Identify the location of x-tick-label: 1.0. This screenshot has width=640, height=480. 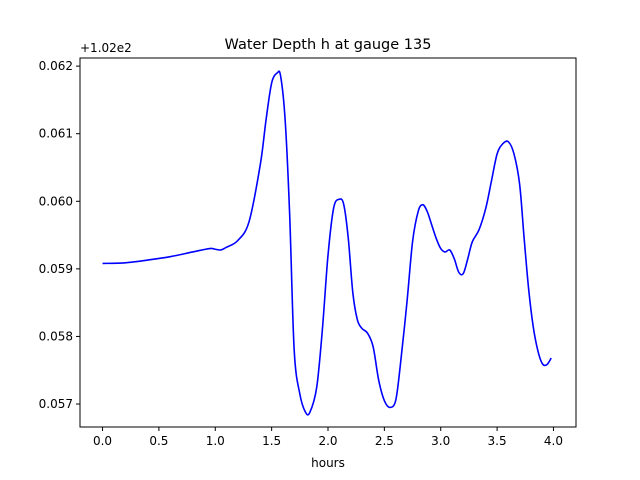
(215, 441).